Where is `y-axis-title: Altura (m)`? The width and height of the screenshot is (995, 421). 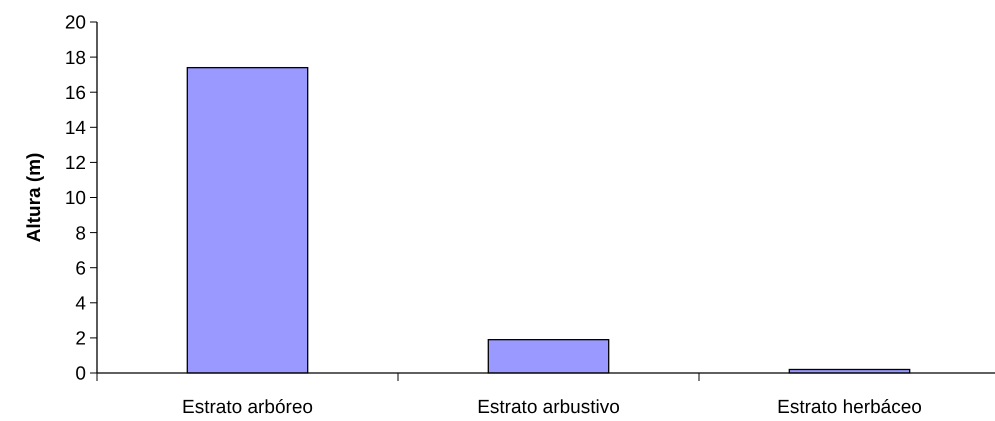
y-axis-title: Altura (m) is located at coordinates (34, 197).